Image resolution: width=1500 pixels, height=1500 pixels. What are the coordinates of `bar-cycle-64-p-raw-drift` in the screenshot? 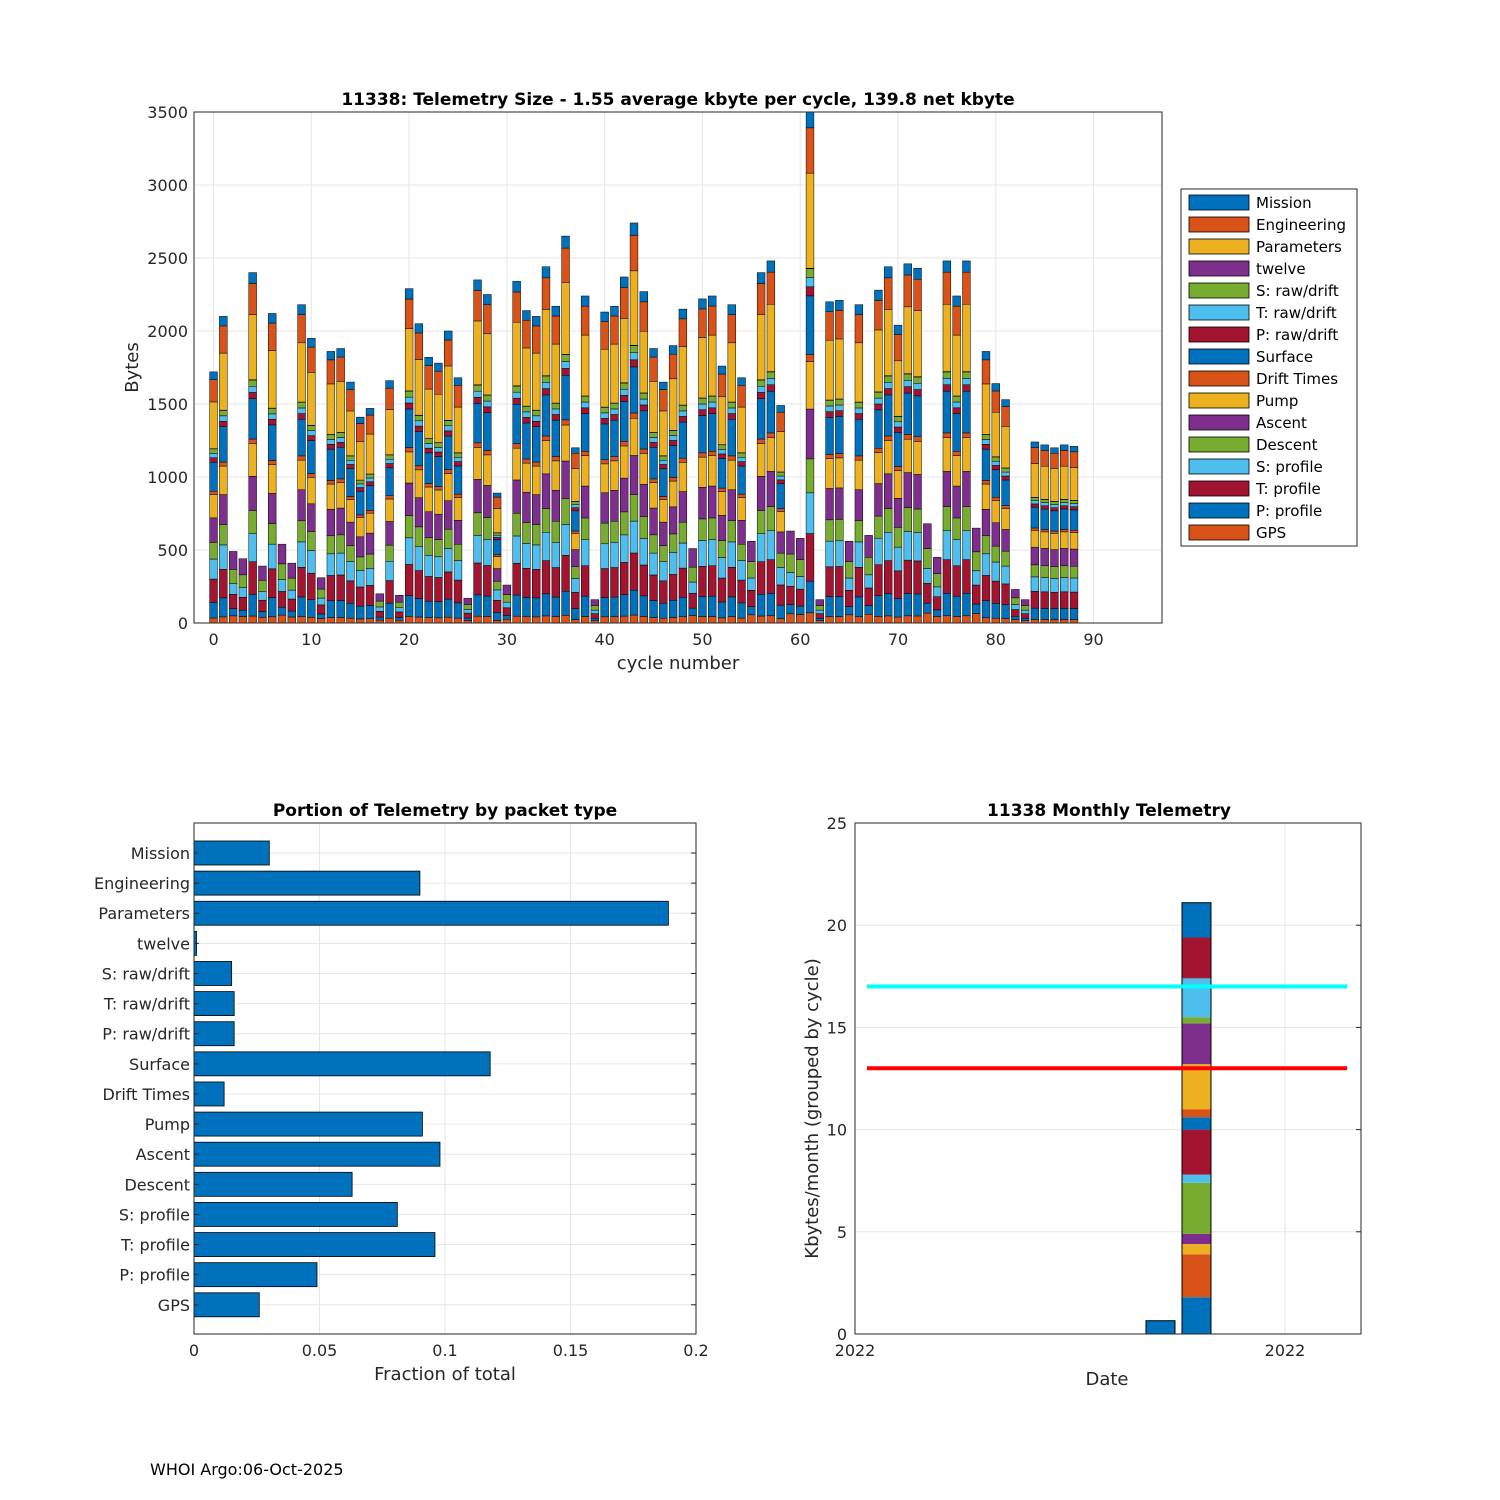 It's located at (839, 413).